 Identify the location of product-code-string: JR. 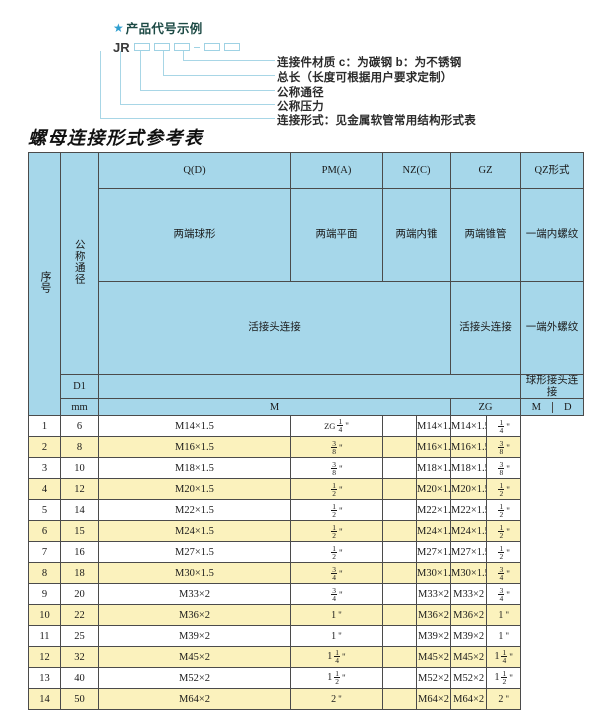
(178, 47).